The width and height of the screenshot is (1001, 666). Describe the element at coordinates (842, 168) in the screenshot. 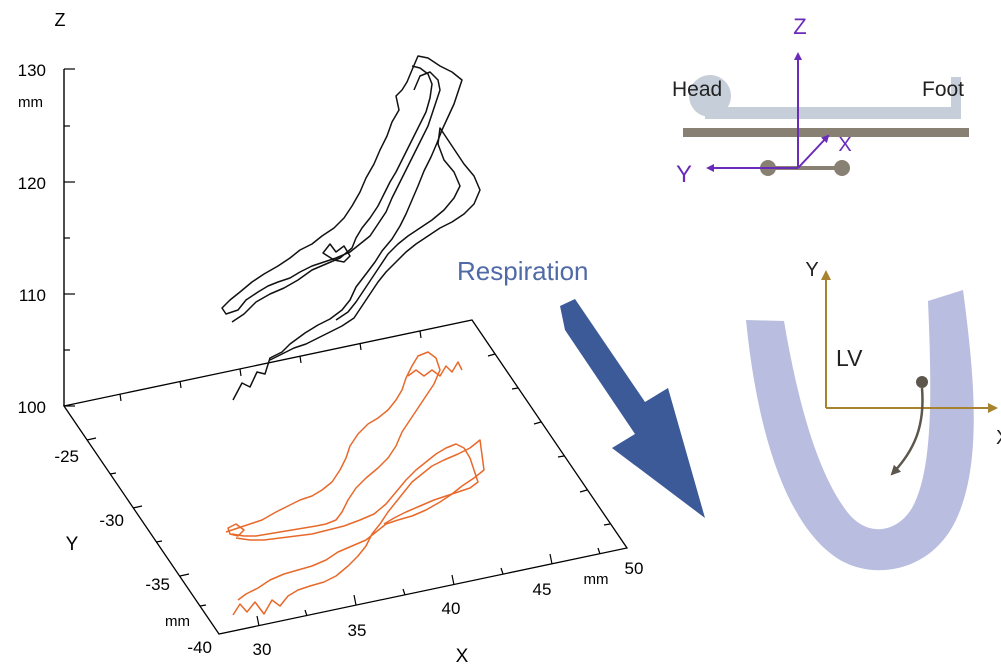

I see `rod-end-right` at that location.